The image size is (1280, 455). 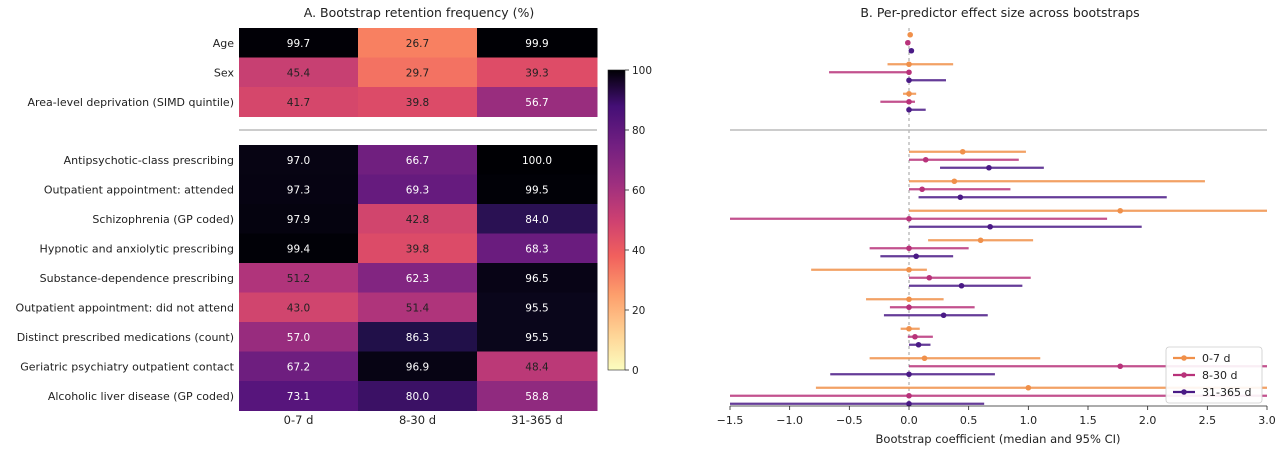 What do you see at coordinates (642, 71) in the screenshot?
I see `colorbar-tick-label: 100` at bounding box center [642, 71].